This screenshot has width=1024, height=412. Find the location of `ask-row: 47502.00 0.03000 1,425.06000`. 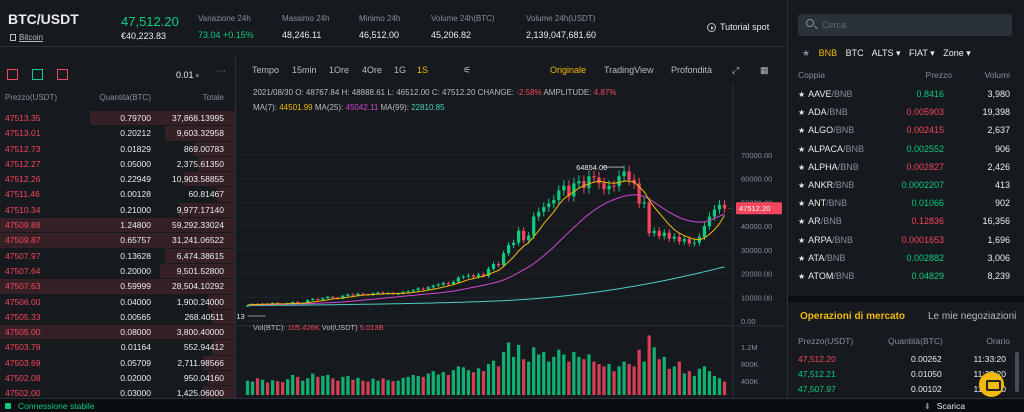

ask-row: 47502.00 0.03000 1,425.06000 is located at coordinates (117, 392).